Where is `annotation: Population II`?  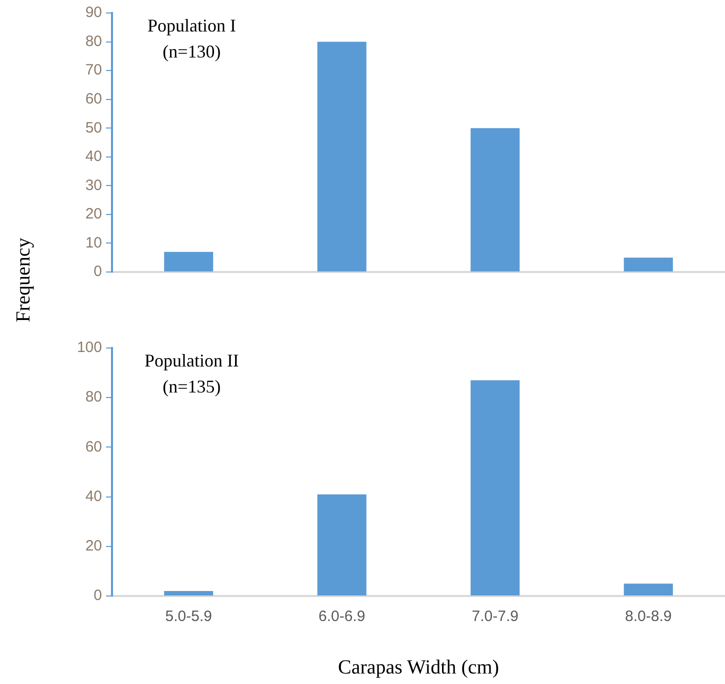 annotation: Population II is located at coordinates (191, 360).